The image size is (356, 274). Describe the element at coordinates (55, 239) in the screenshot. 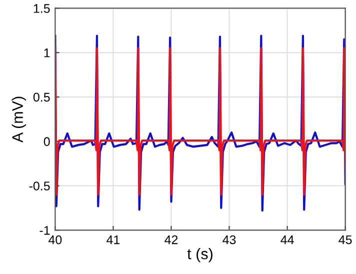

I see `x-tick-label: 40` at that location.